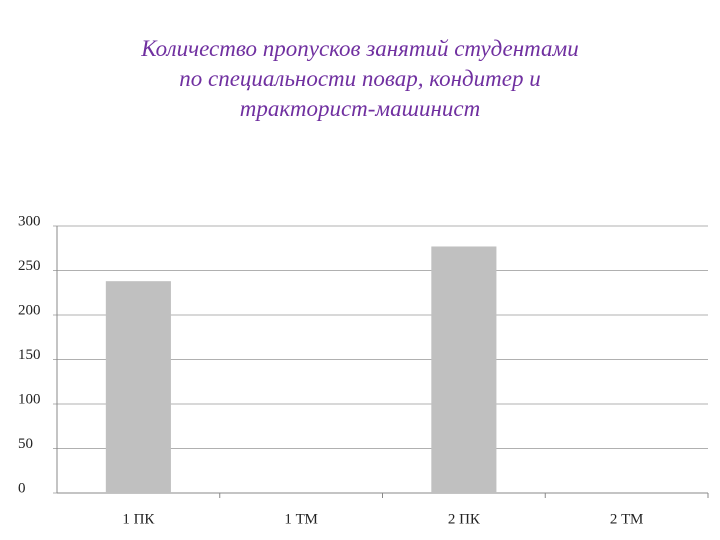 This screenshot has height=540, width=720. Describe the element at coordinates (29, 399) in the screenshot. I see `y-tick-label: 100` at that location.